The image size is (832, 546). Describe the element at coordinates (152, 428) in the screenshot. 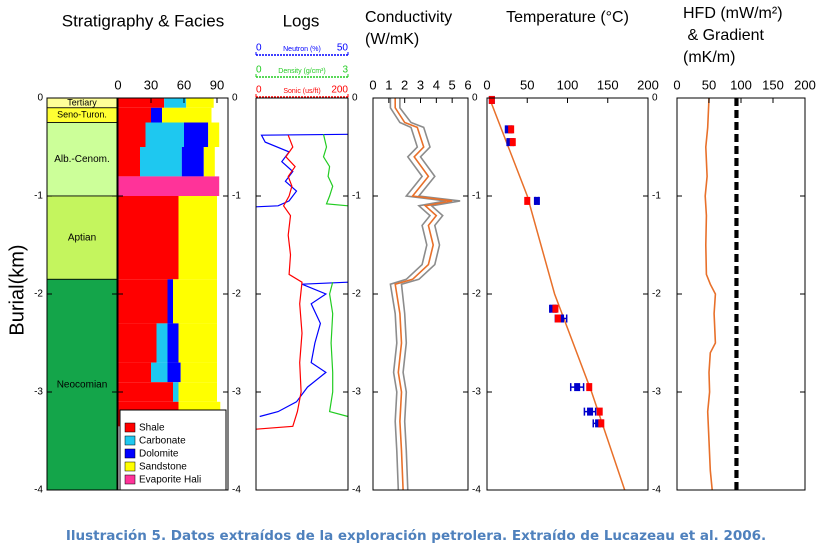

I see `legend-label: Shale` at that location.